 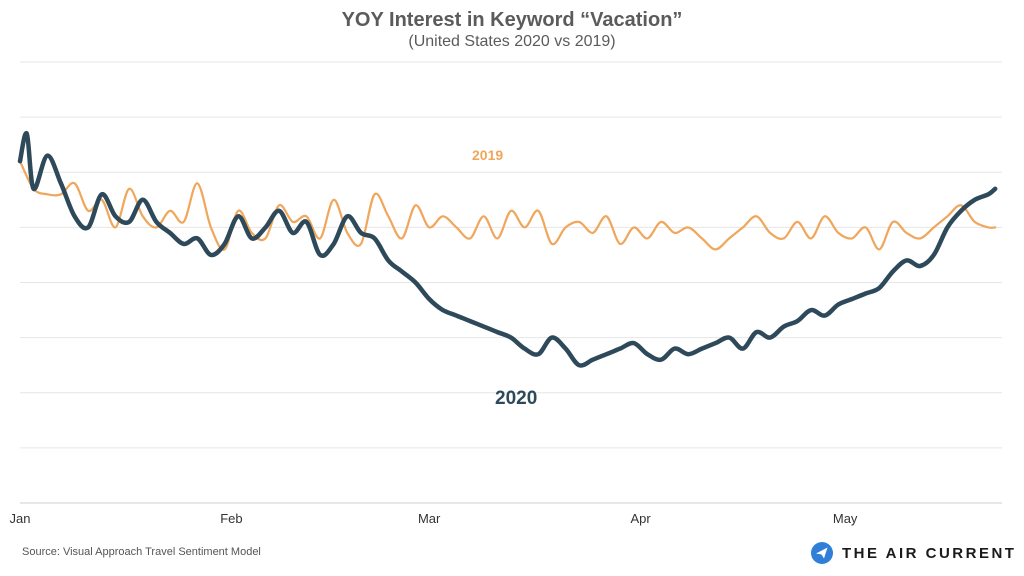 I want to click on series-label-2019: 2019, so click(x=487, y=155).